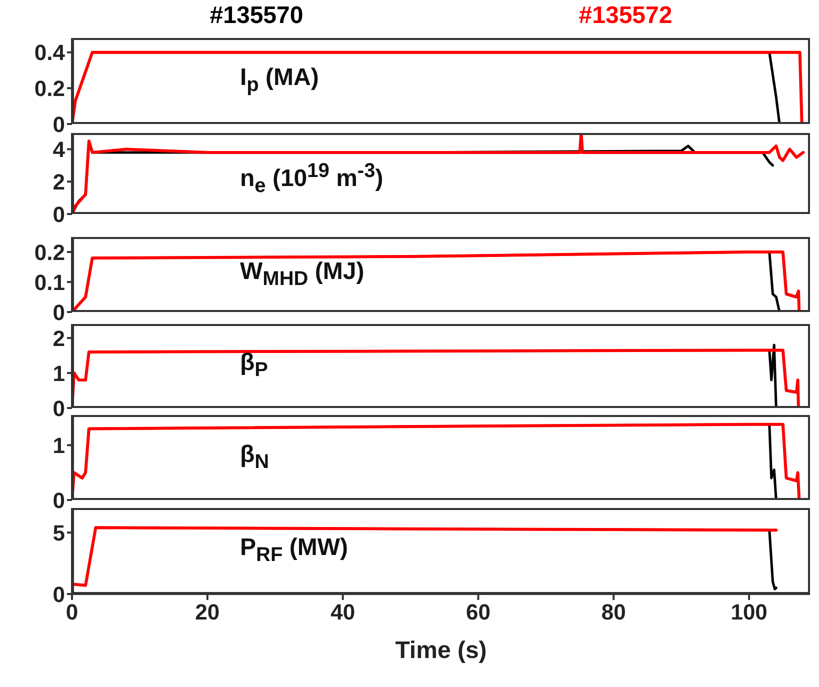  What do you see at coordinates (59, 149) in the screenshot?
I see `y-tick-label: 4` at bounding box center [59, 149].